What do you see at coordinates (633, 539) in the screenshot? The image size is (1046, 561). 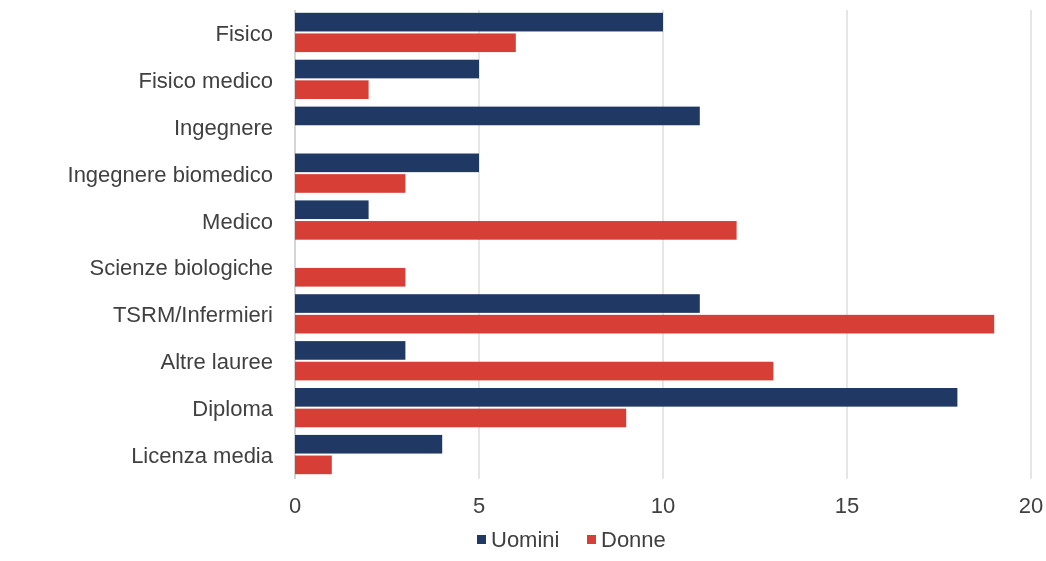 I see `legend-label: Donne` at bounding box center [633, 539].